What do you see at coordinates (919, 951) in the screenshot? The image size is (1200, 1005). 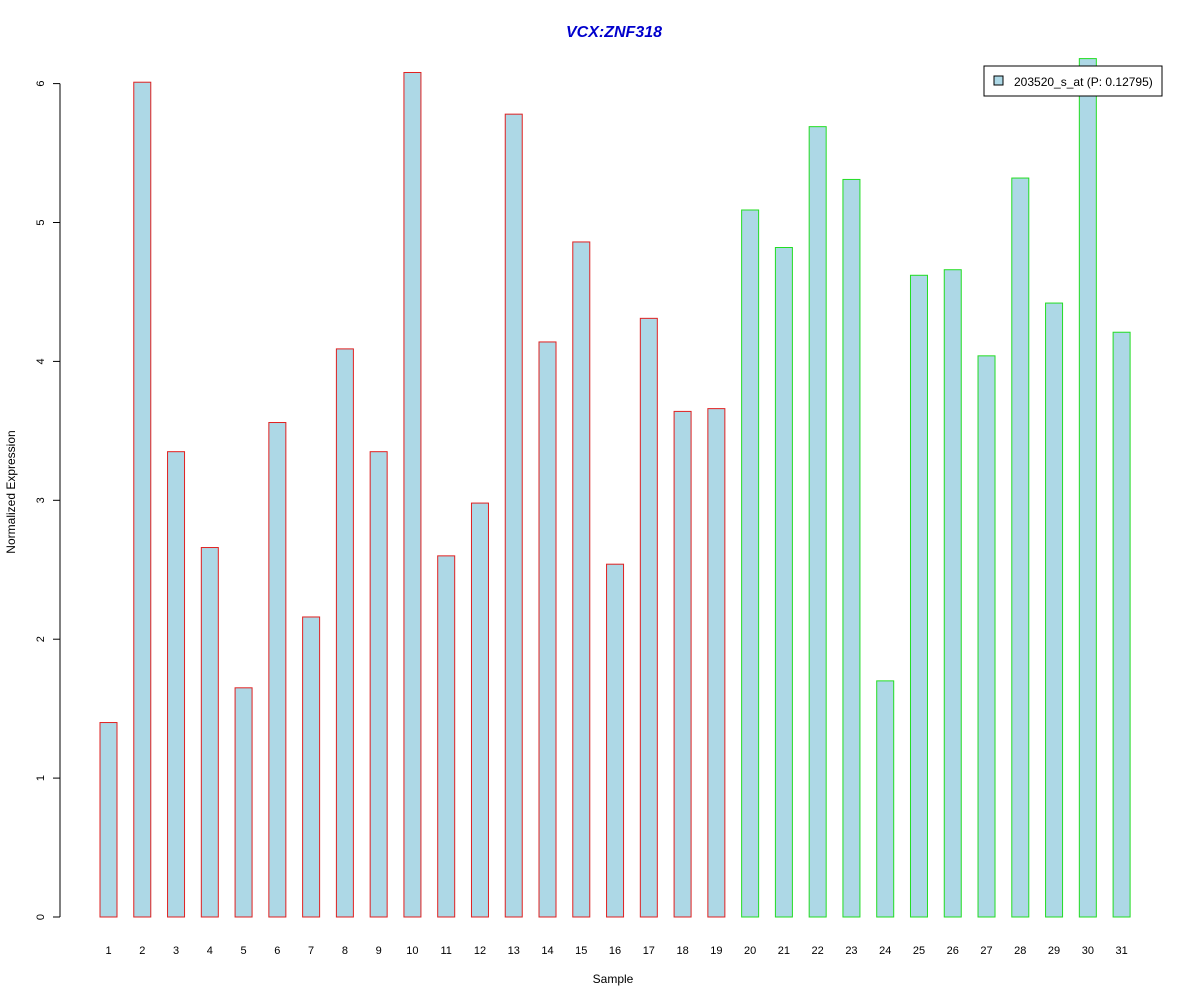 I see `x-tick-label: 25` at bounding box center [919, 951].